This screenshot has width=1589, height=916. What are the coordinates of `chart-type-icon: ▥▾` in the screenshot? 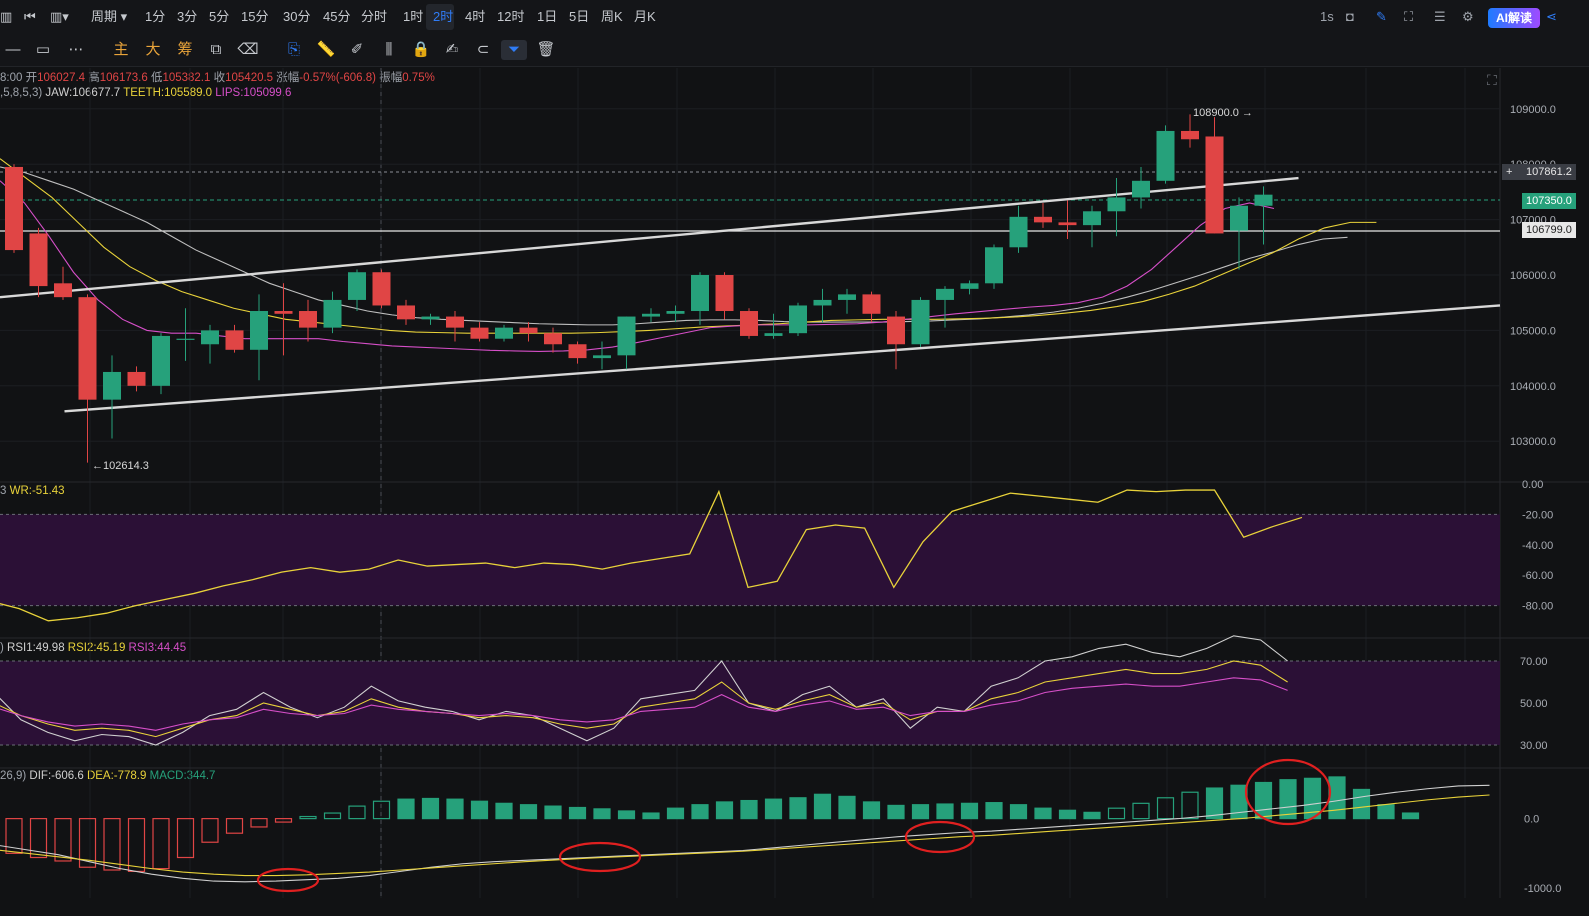 It's located at (59, 16).